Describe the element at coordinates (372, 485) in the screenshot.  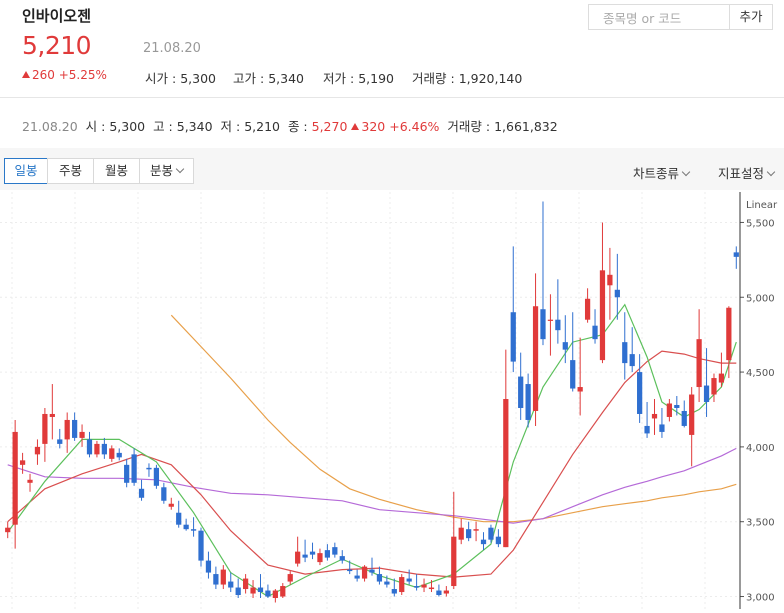
I see `ma60-line` at that location.